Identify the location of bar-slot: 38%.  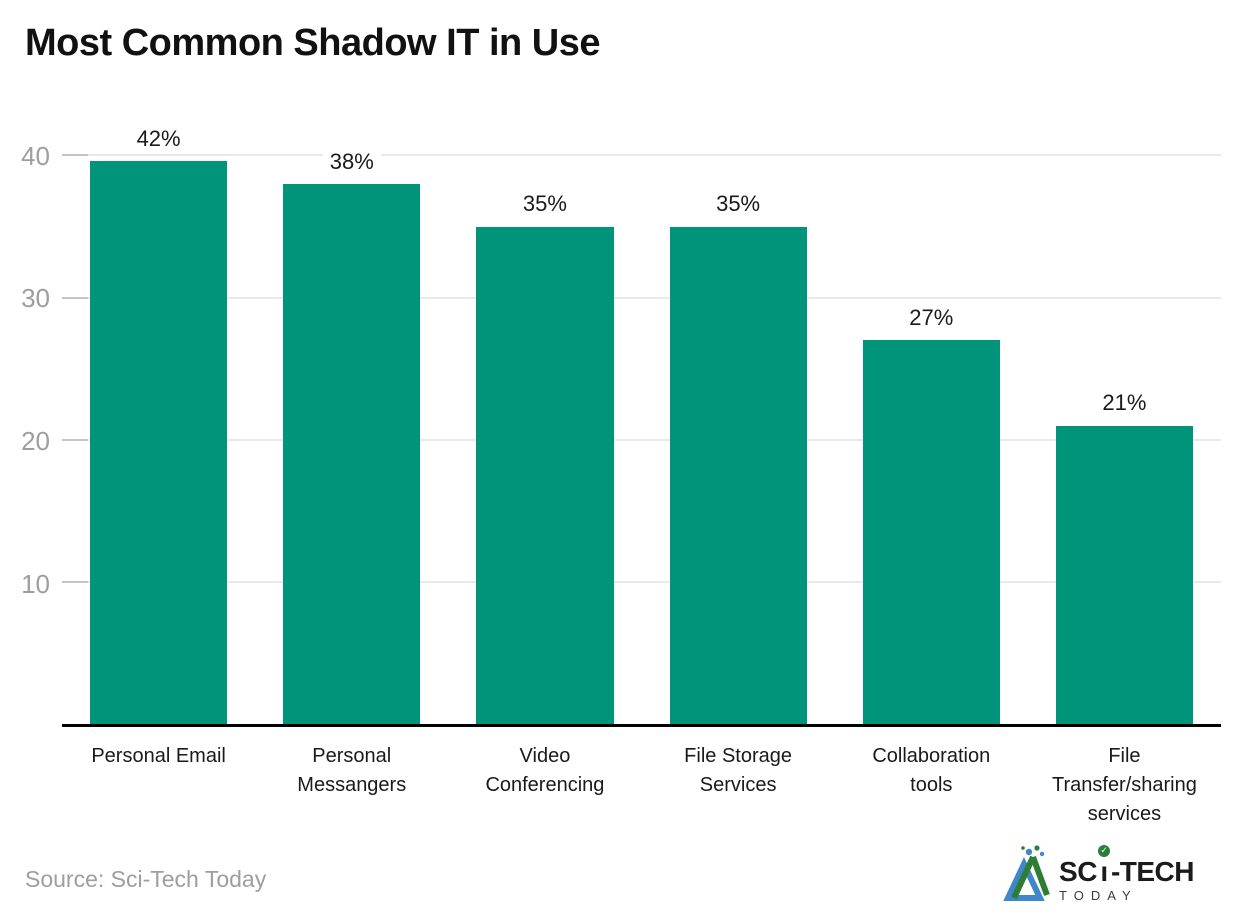
(351, 425).